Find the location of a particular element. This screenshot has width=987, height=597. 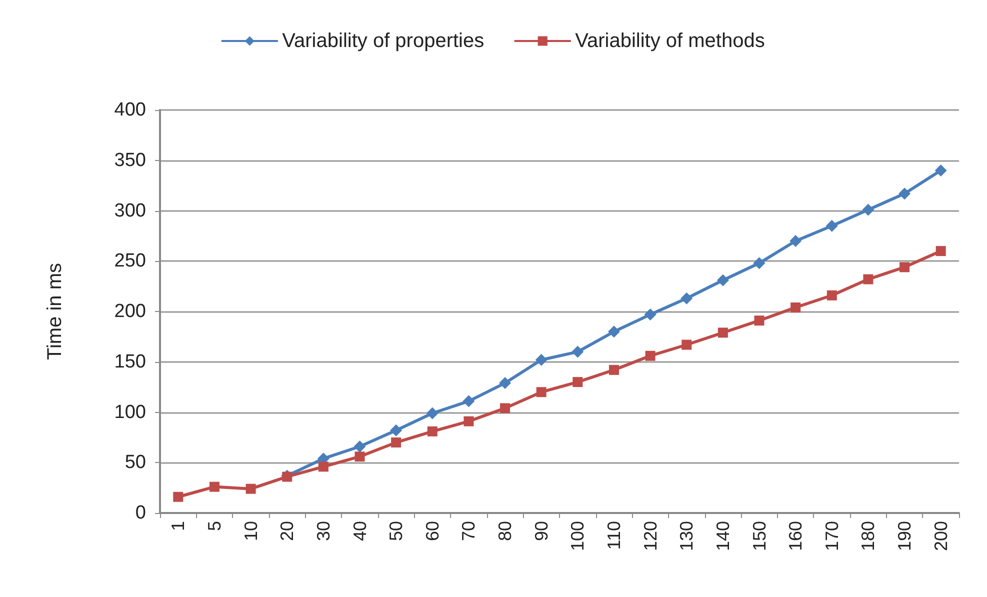

x-tick-label: 180 is located at coordinates (868, 536).